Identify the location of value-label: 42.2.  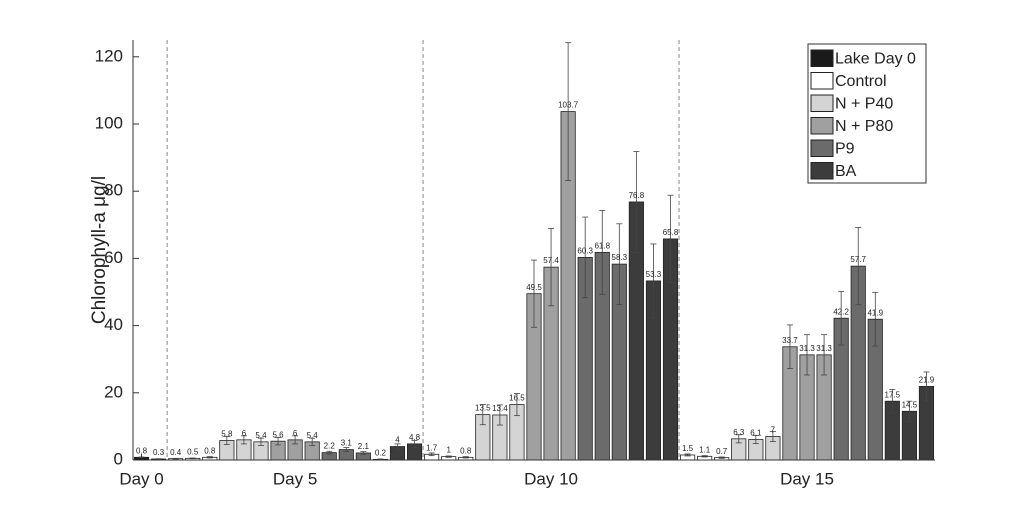
(841, 311).